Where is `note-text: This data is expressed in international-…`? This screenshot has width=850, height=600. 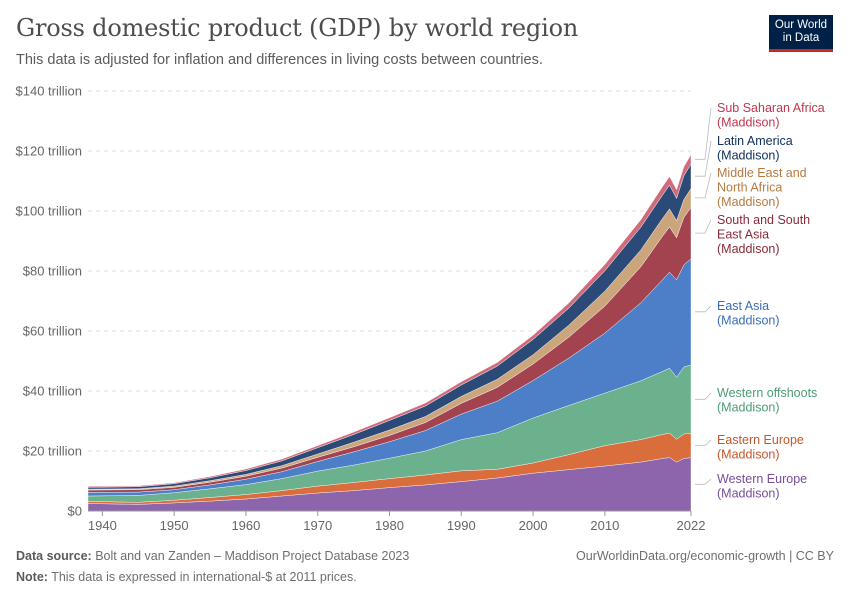 note-text: This data is expressed in international-… is located at coordinates (204, 577).